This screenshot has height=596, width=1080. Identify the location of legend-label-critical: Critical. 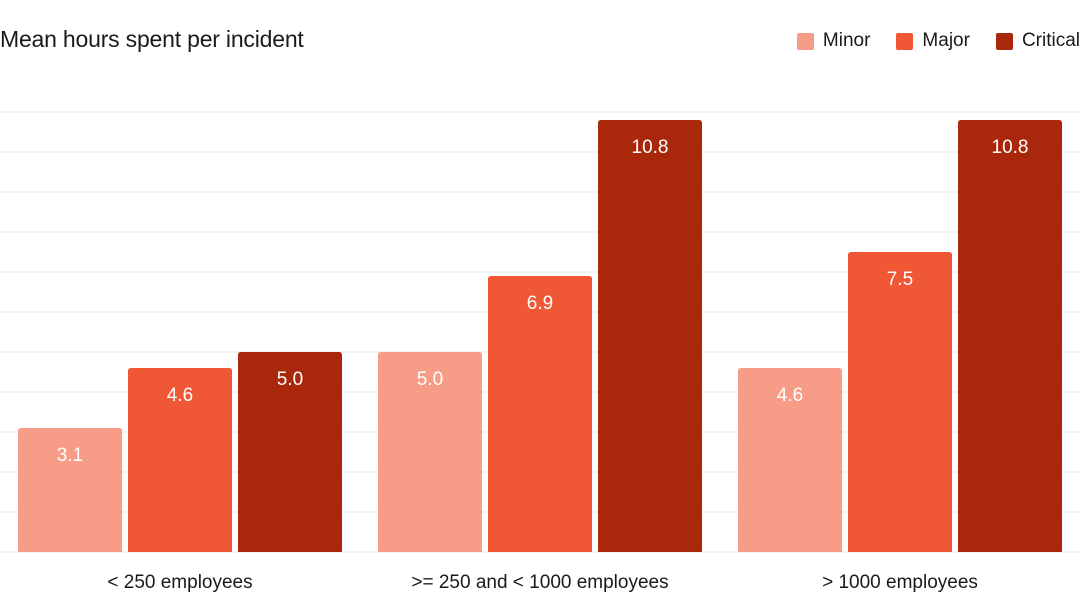
(1050, 40).